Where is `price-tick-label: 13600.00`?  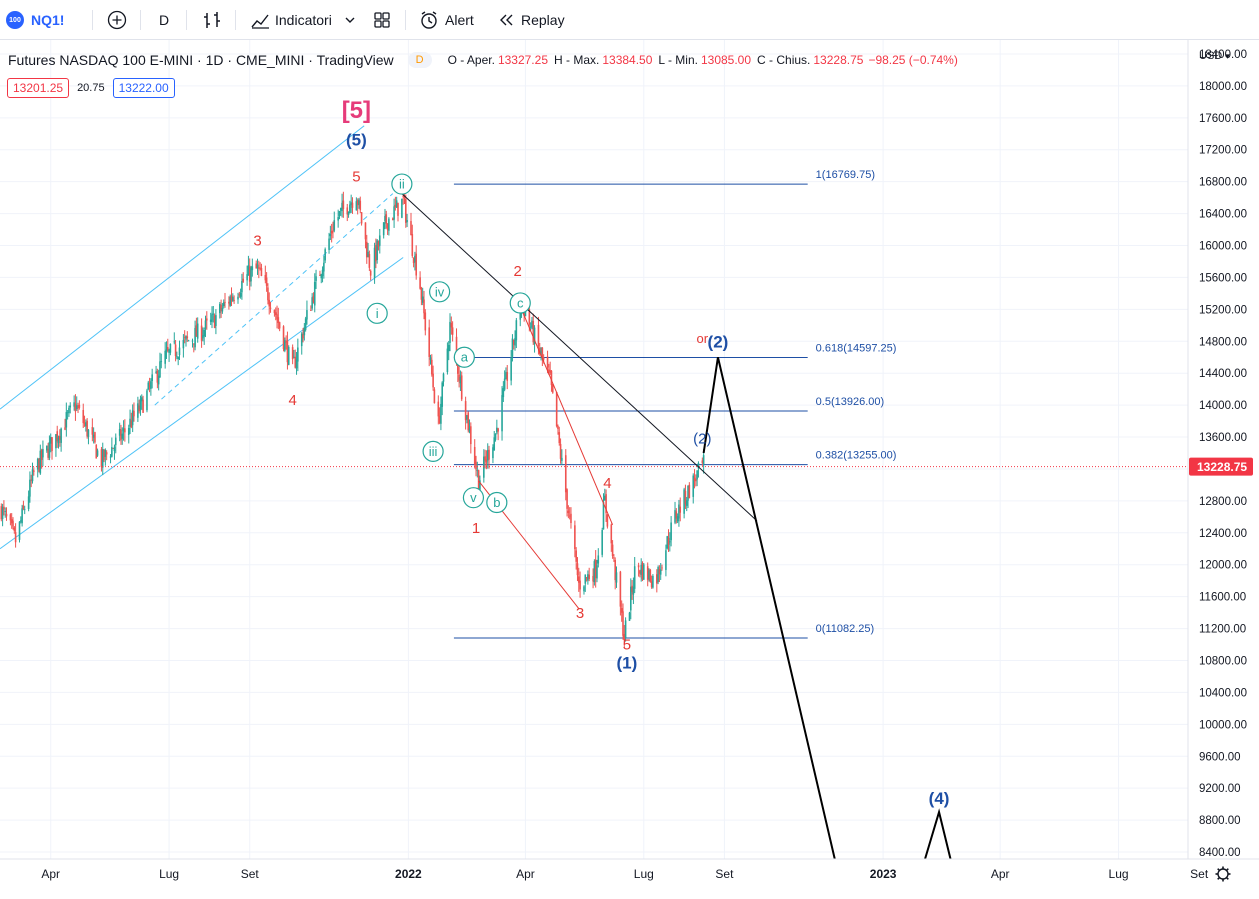 price-tick-label: 13600.00 is located at coordinates (1223, 438).